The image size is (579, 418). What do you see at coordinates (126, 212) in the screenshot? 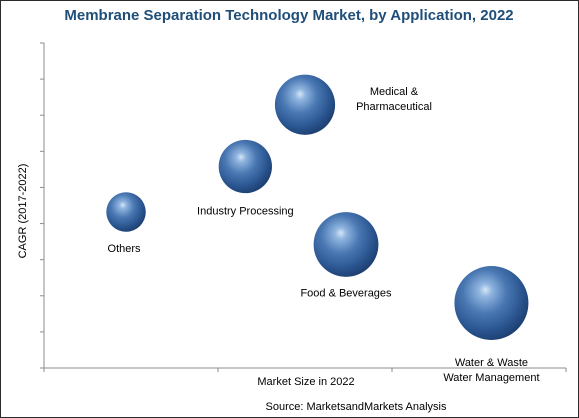
I see `bubble-others` at bounding box center [126, 212].